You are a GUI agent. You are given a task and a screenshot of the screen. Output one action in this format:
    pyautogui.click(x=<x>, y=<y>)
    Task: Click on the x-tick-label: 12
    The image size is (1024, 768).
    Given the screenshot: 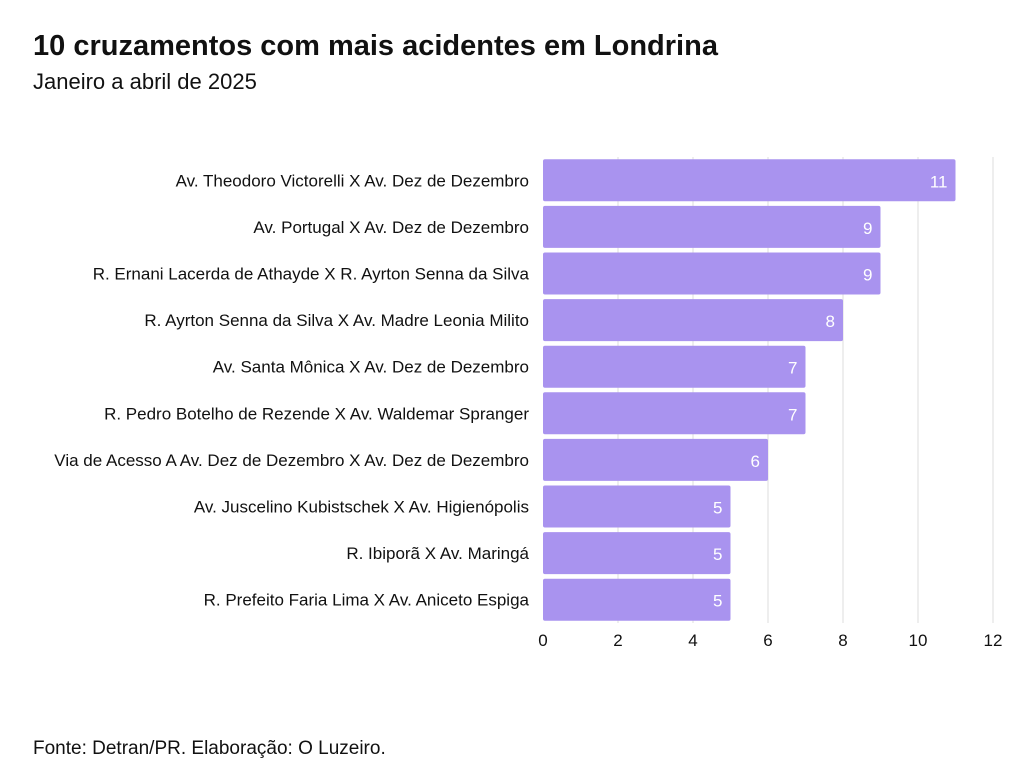 What is the action you would take?
    pyautogui.click(x=993, y=640)
    